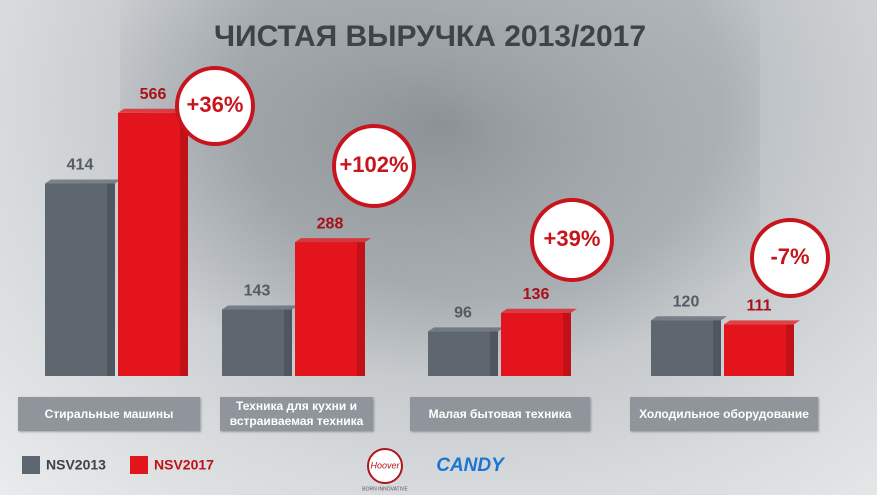 This screenshot has height=495, width=877. Describe the element at coordinates (463, 313) in the screenshot. I see `value-label: 96` at that location.